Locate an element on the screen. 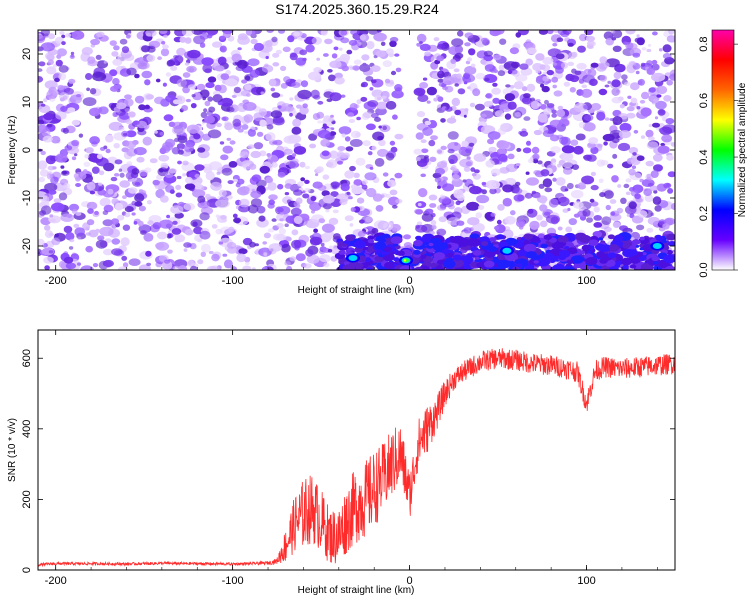 The image size is (750, 605). colorbar-tick-label: 0.0 is located at coordinates (704, 269).